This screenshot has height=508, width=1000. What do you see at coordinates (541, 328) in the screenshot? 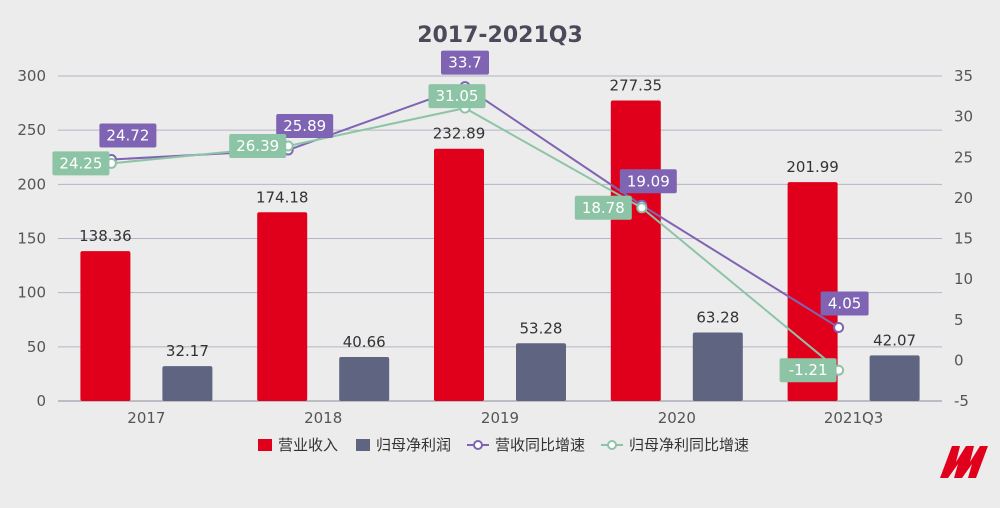
I see `bar-data-label: 53.28` at bounding box center [541, 328].